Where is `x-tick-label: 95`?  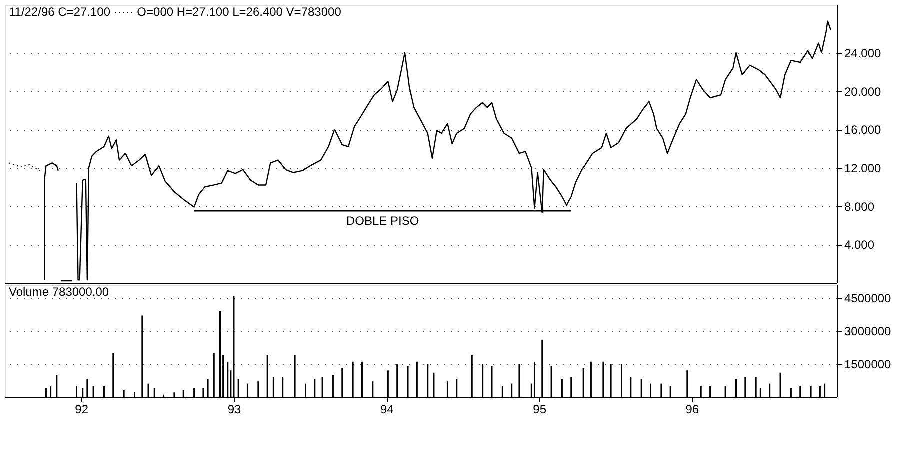 x-tick-label: 95 is located at coordinates (540, 409).